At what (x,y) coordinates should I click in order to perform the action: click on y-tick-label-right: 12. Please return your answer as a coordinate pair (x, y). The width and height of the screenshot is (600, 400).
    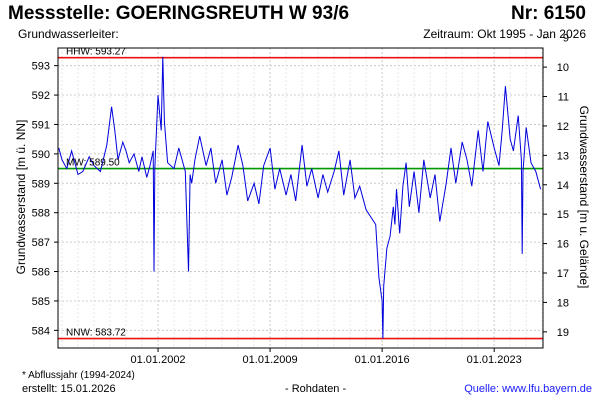
    Looking at the image, I should click on (563, 127).